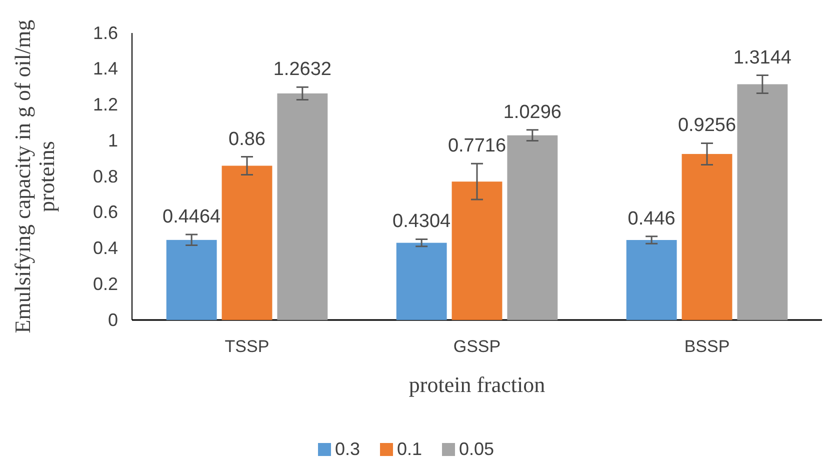 This screenshot has width=832, height=468. I want to click on data-label: 1.3144, so click(762, 57).